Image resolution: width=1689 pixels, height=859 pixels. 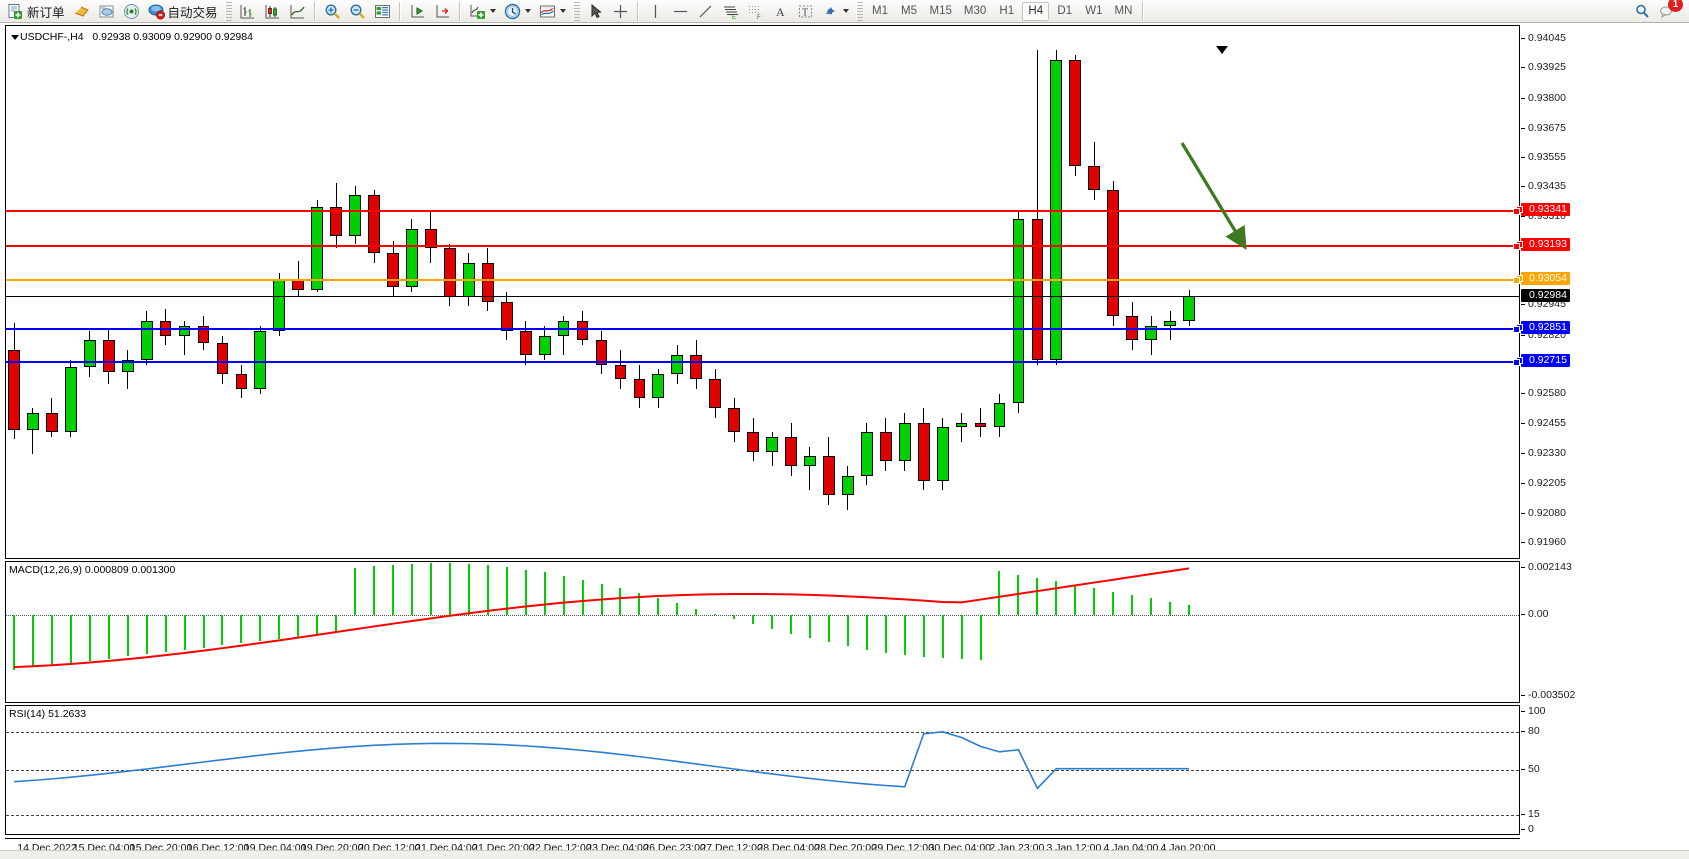 I want to click on timeframe-m5: M5, so click(x=909, y=11).